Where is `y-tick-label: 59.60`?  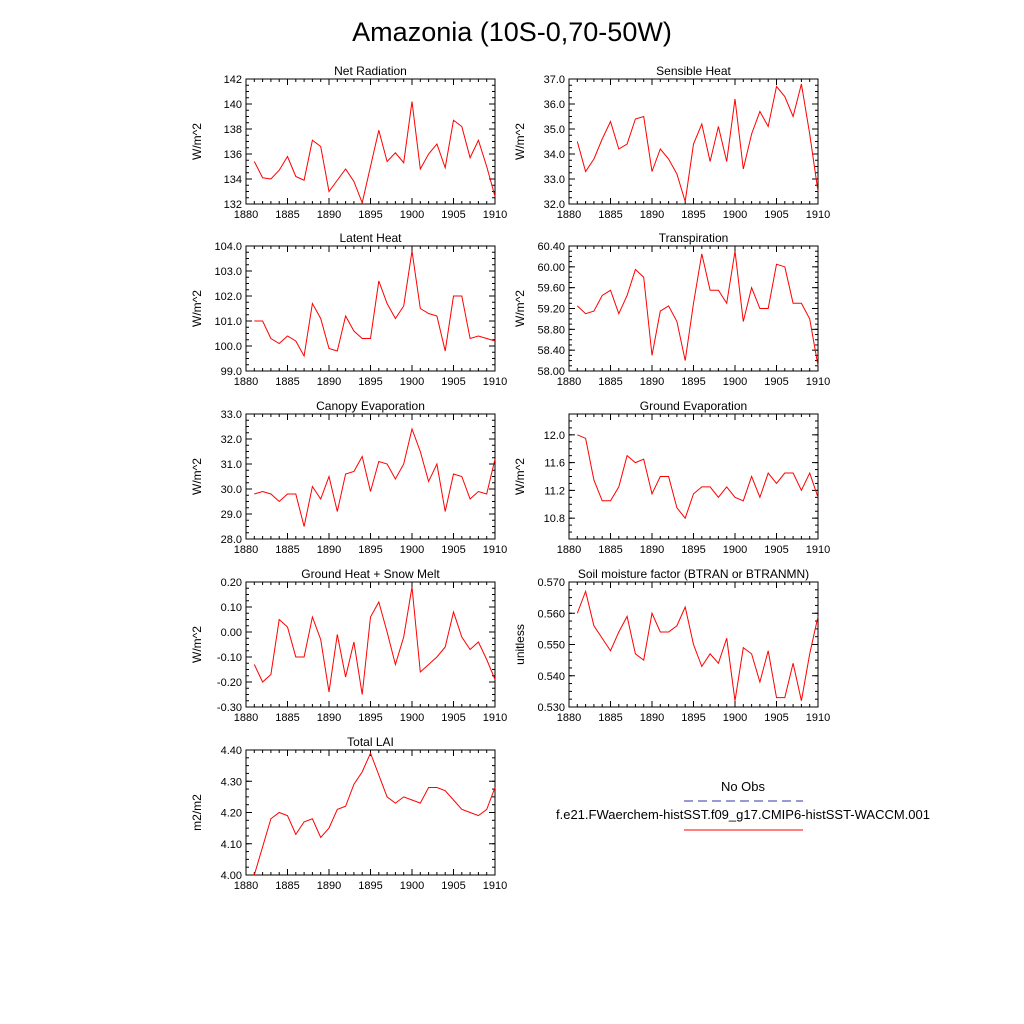
y-tick-label: 59.60 is located at coordinates (551, 289).